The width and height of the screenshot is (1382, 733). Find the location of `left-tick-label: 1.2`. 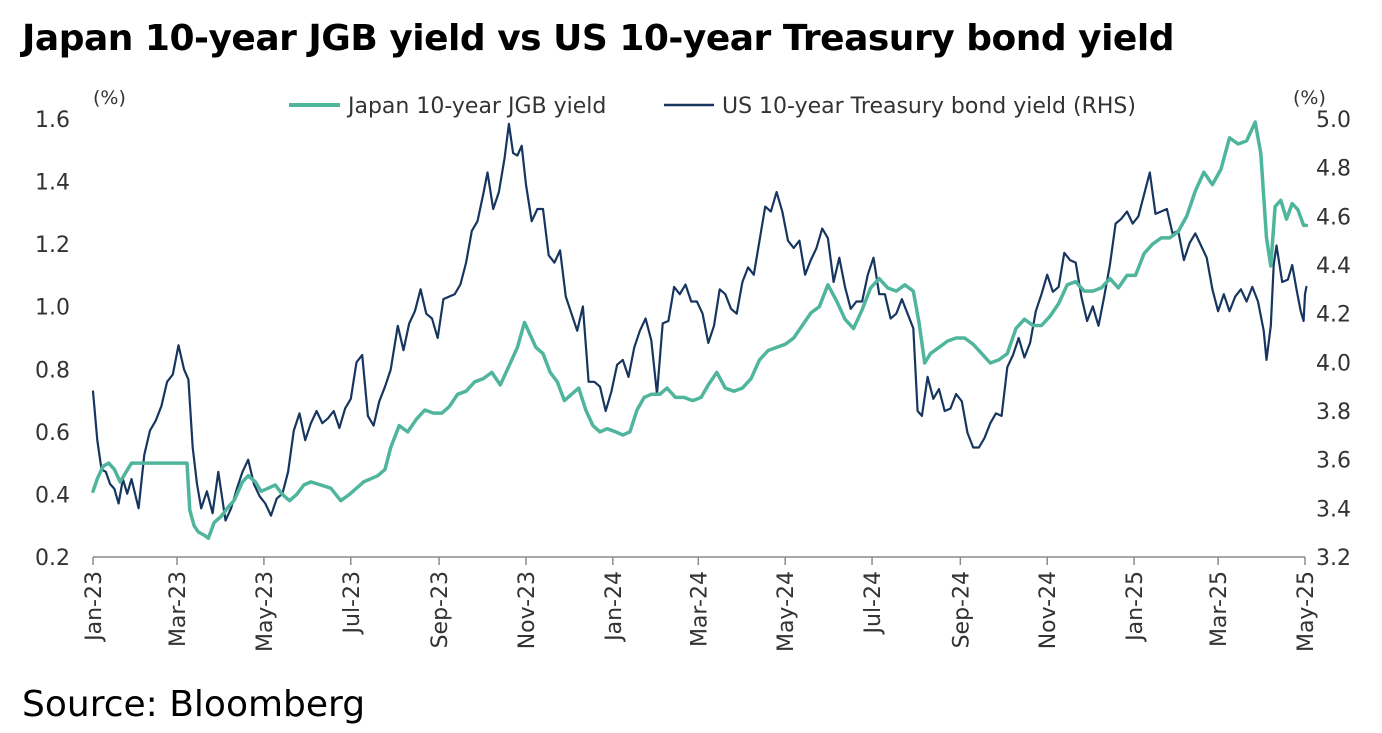

left-tick-label: 1.2 is located at coordinates (52, 245).